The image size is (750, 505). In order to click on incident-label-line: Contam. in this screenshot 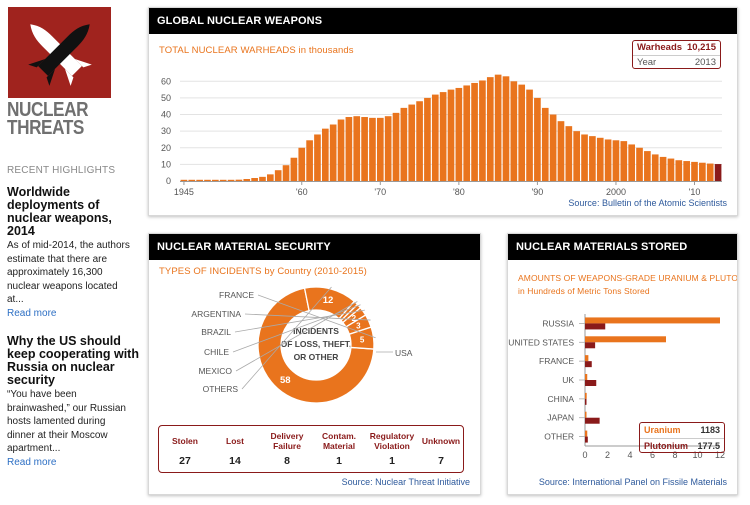, I will do `click(339, 436)`.